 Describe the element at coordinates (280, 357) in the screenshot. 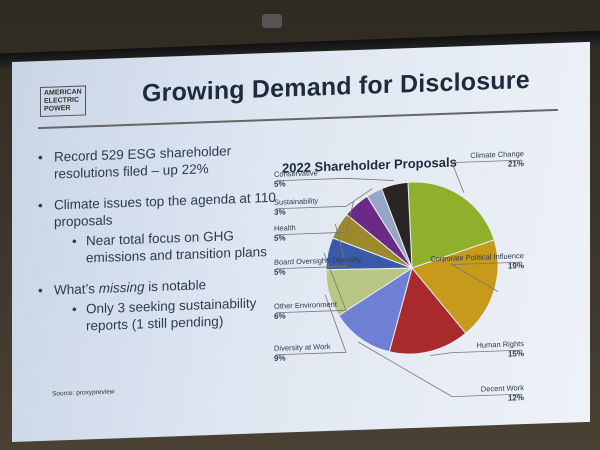

I see `slice-value-label: 9%` at that location.